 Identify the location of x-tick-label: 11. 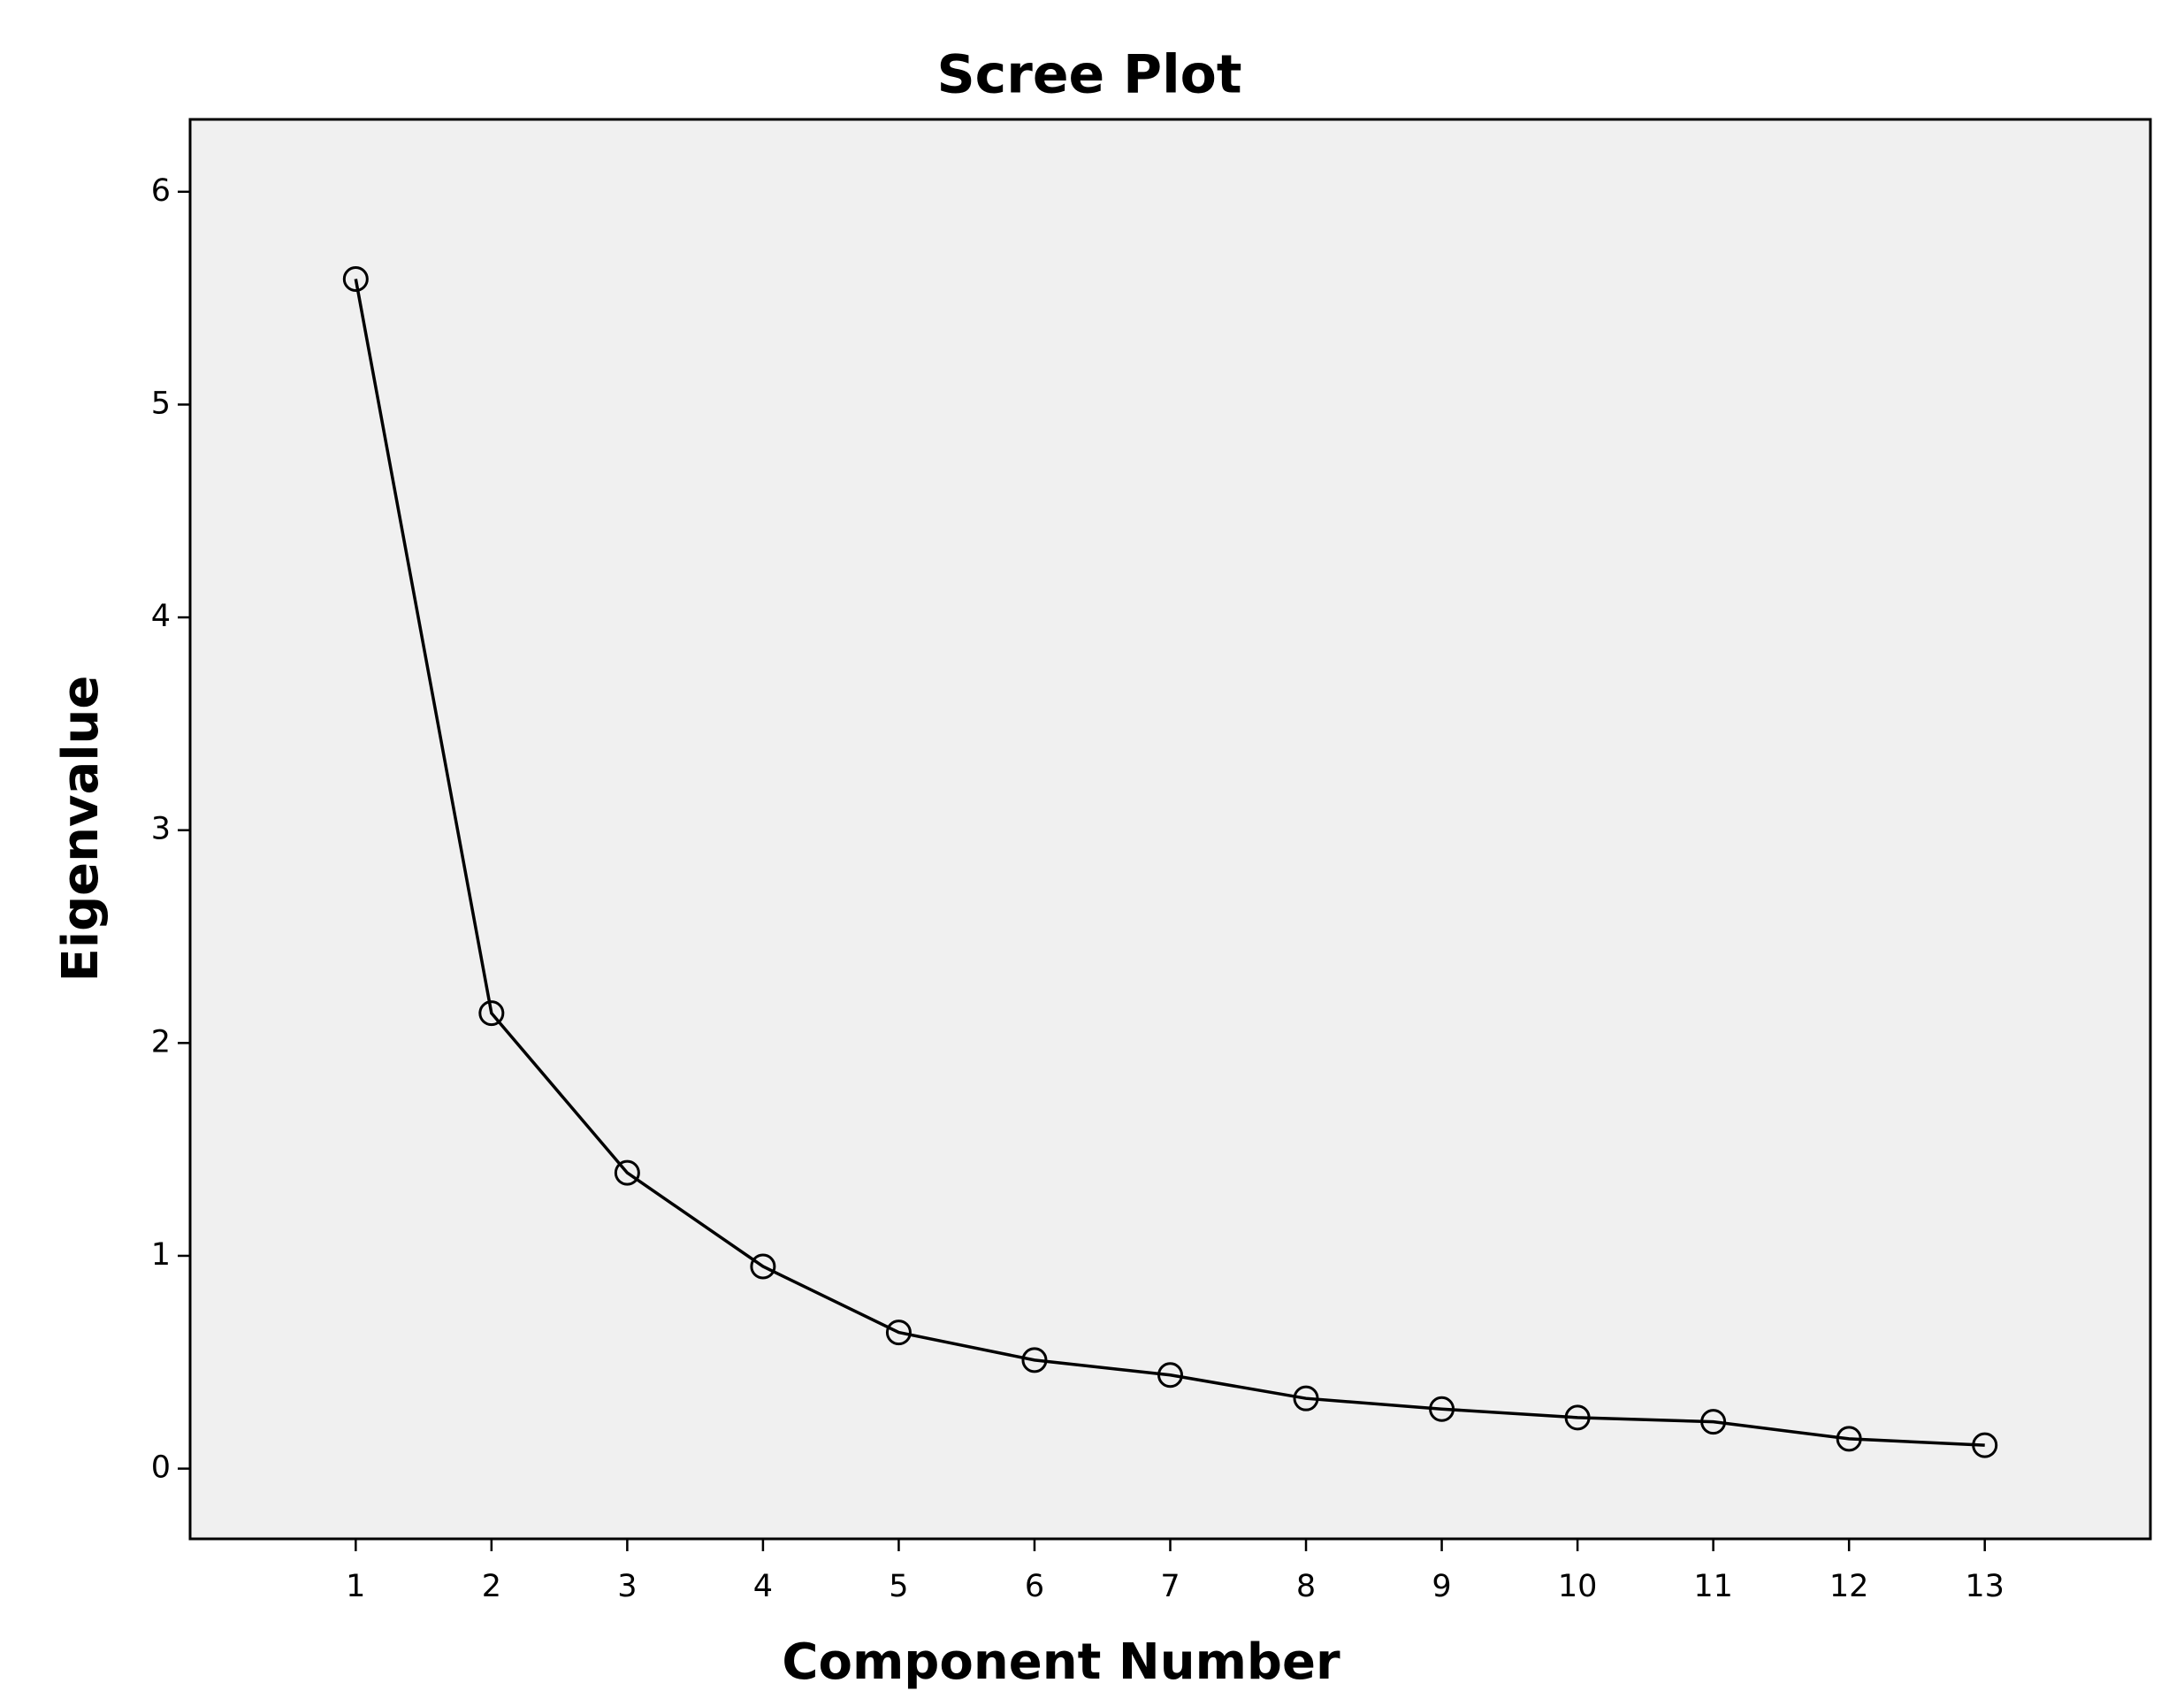
(1713, 1587).